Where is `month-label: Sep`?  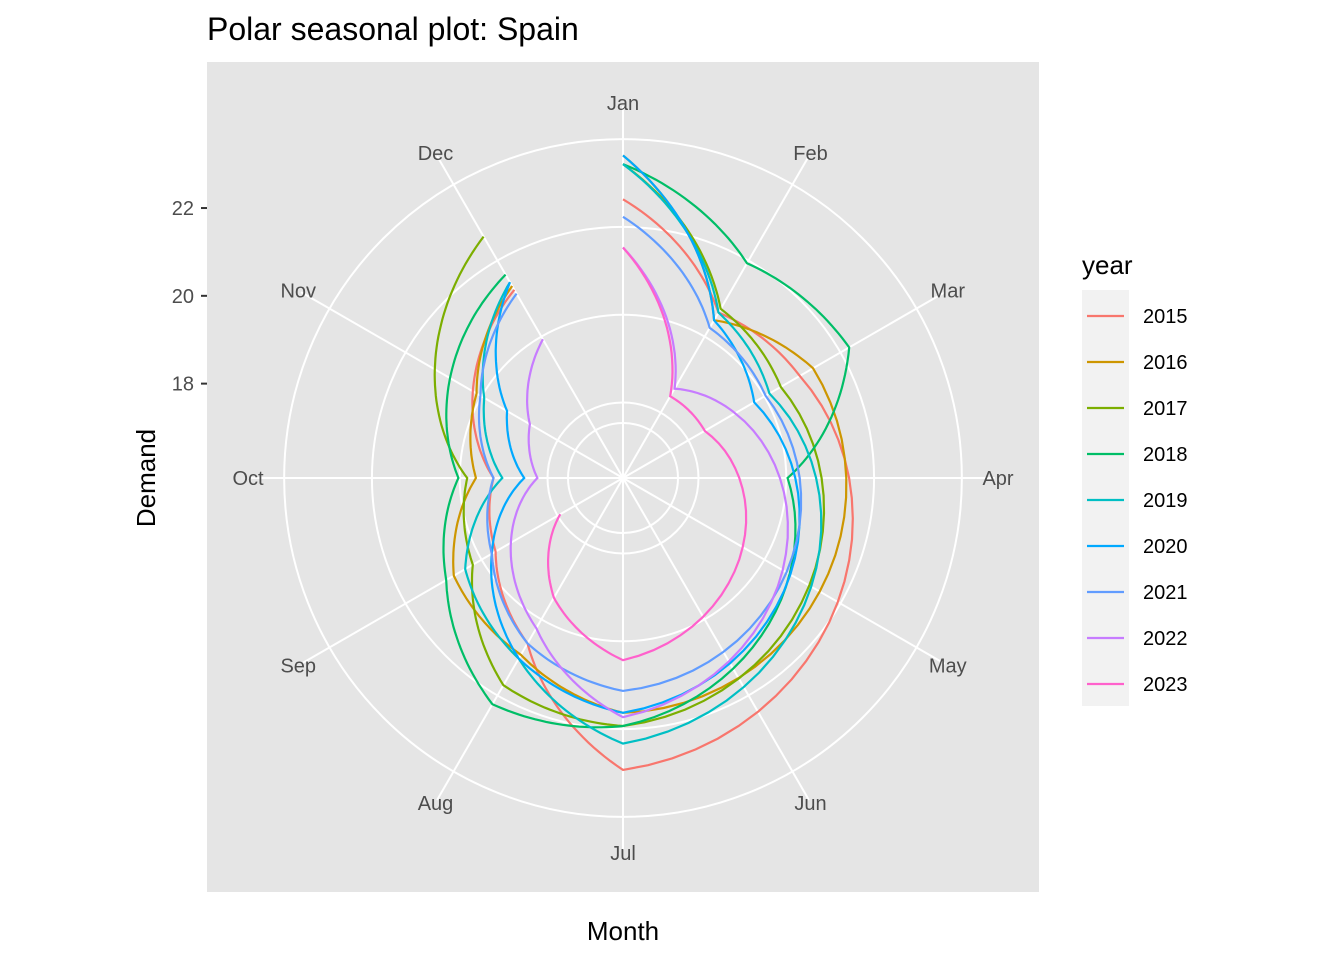
month-label: Sep is located at coordinates (298, 667).